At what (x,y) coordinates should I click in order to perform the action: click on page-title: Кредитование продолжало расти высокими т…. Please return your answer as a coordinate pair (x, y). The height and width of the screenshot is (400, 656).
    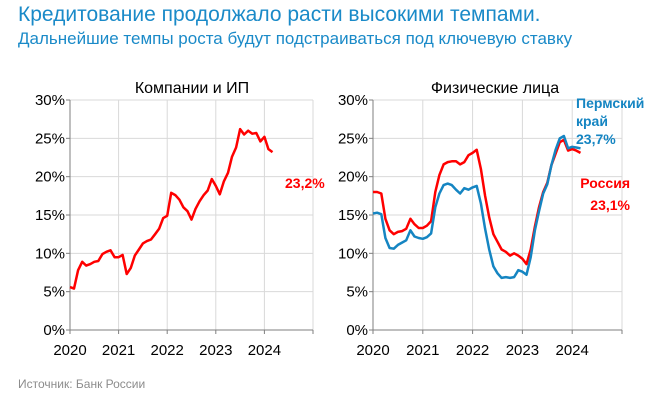
    Looking at the image, I should click on (279, 14).